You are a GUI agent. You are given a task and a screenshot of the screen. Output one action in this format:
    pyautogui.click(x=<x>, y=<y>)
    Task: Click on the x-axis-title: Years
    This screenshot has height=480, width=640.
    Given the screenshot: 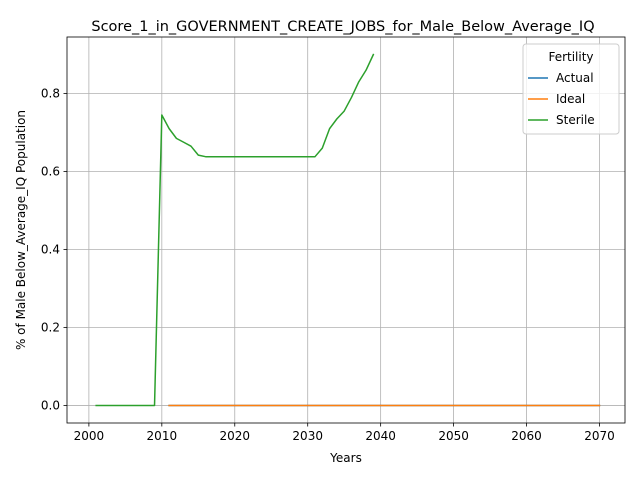 What is the action you would take?
    pyautogui.click(x=345, y=458)
    